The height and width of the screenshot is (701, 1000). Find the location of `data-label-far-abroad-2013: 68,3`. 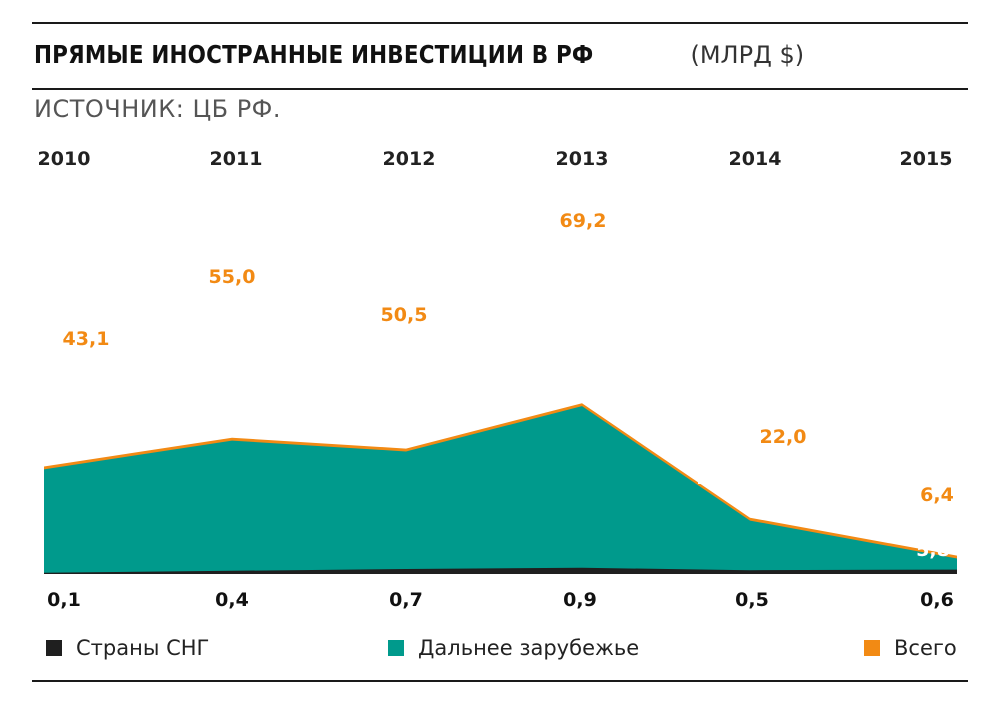

data-label-far-abroad-2013: 68,3 is located at coordinates (578, 283).